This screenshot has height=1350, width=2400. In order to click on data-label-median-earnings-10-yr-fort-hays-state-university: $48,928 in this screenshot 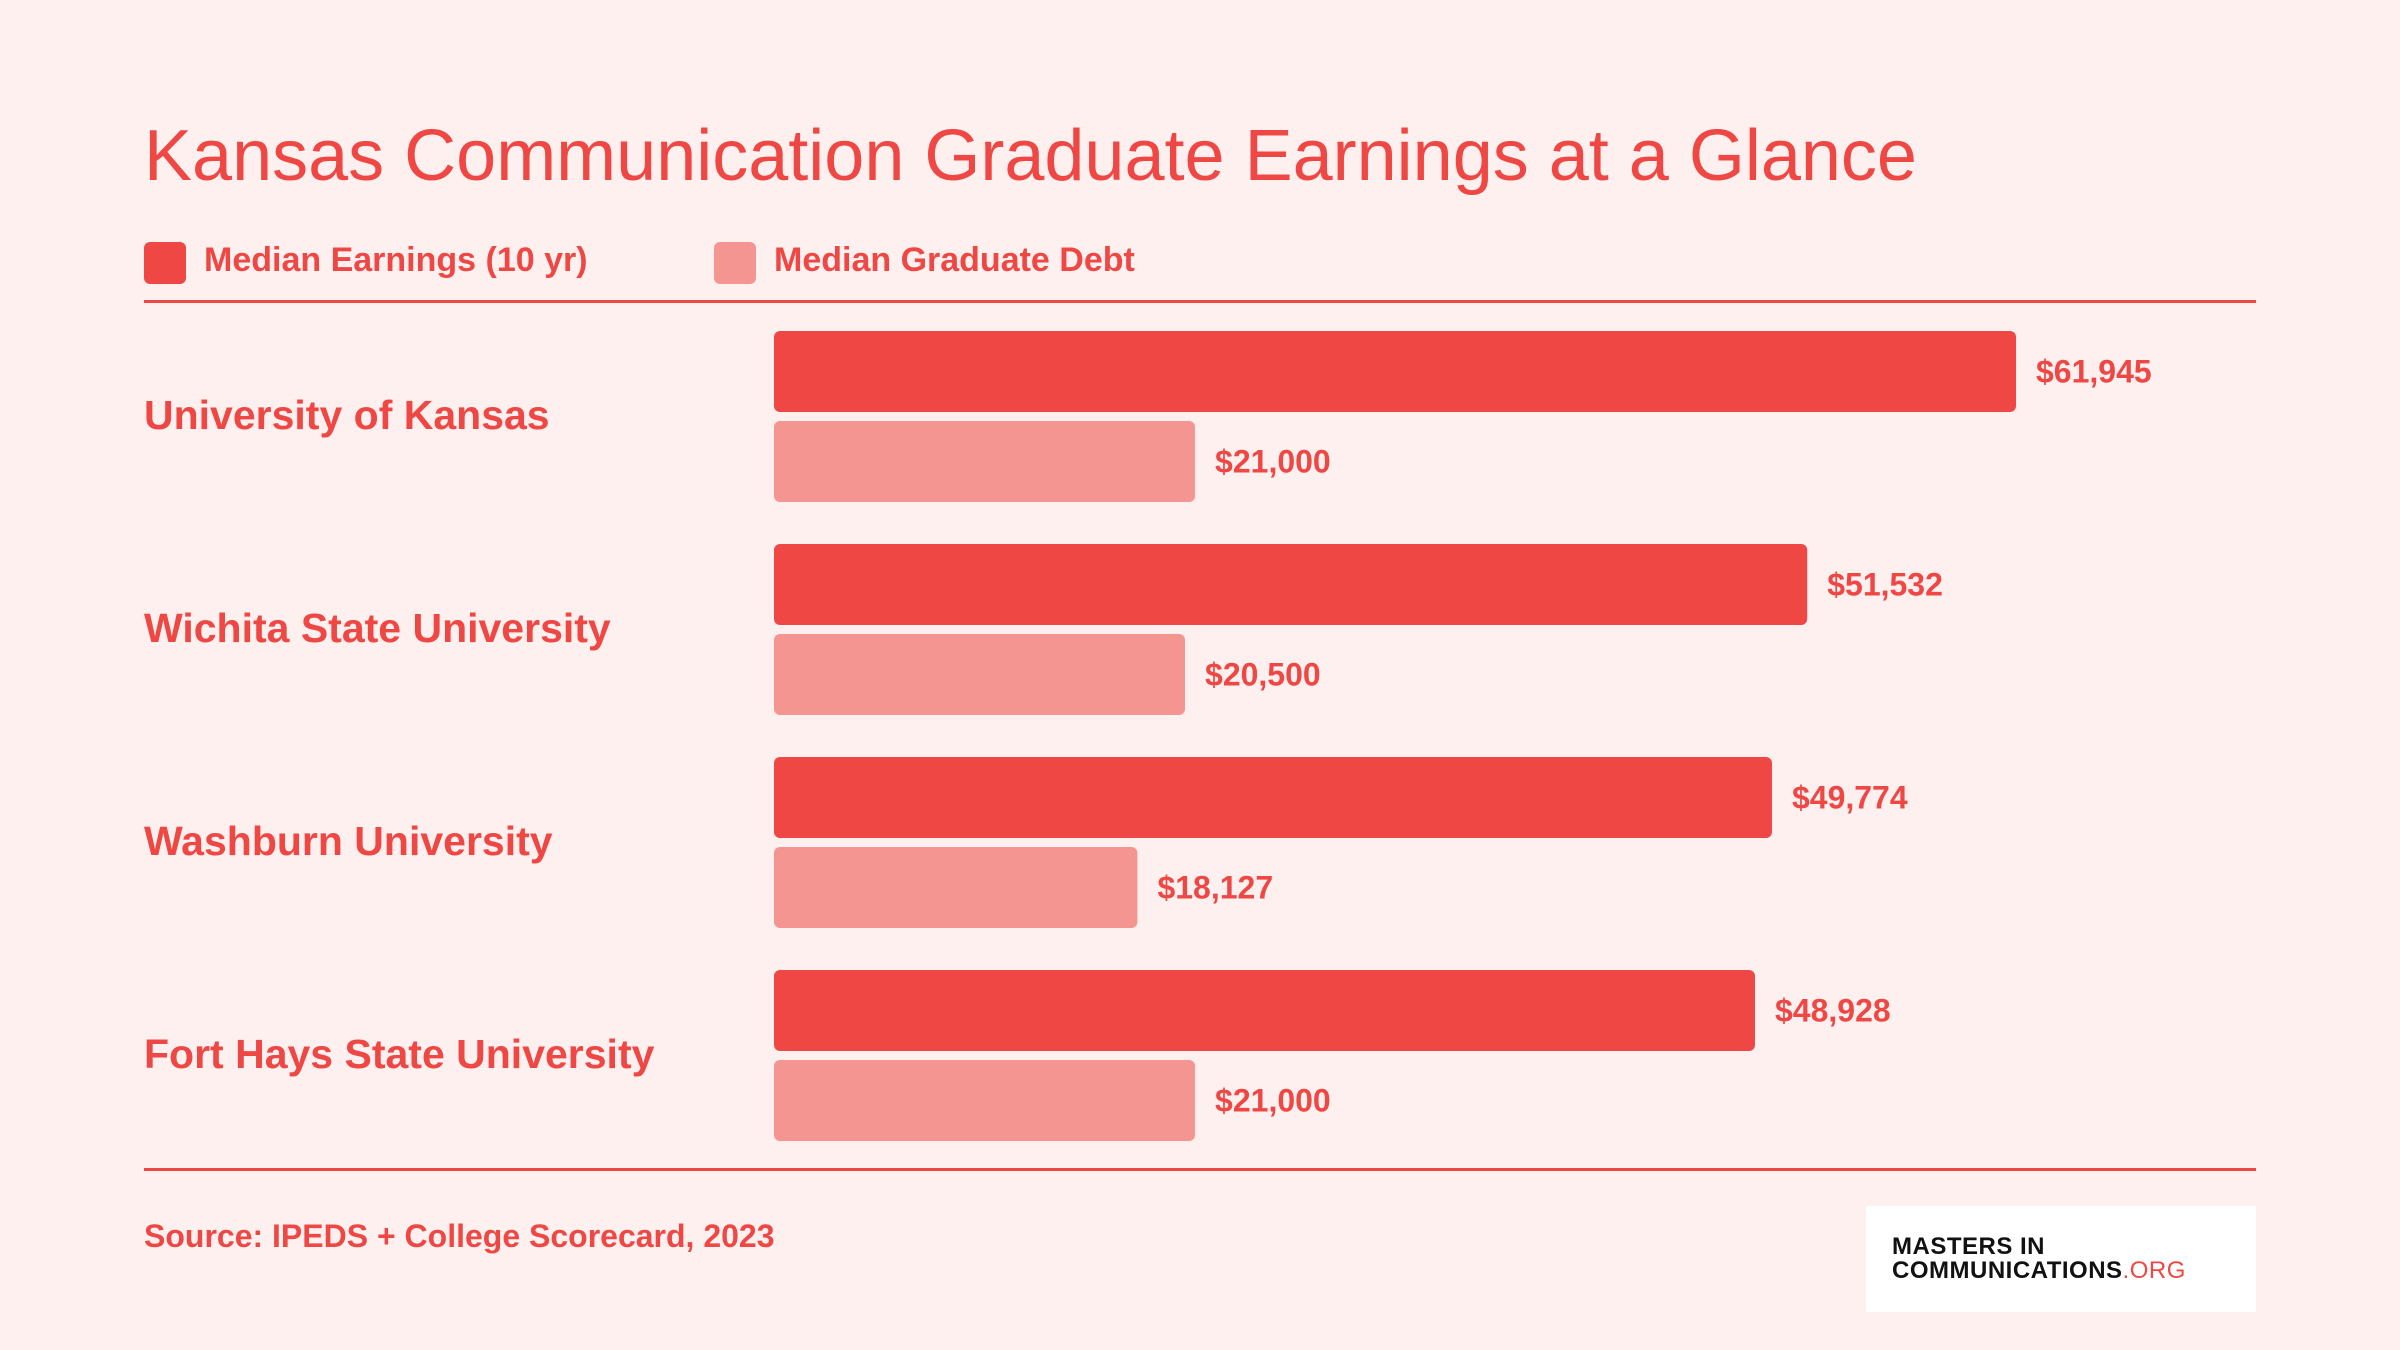, I will do `click(1833, 1011)`.